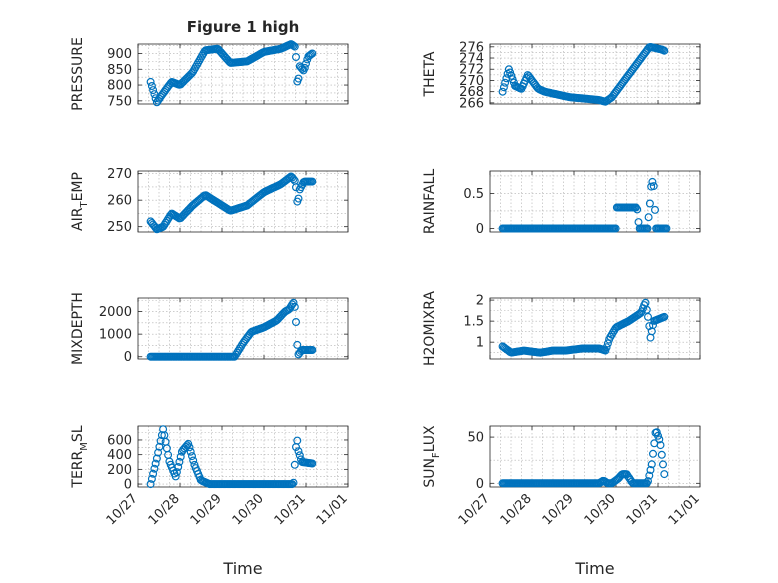 The image size is (778, 583). I want to click on x-tick-label: 10/31, so click(290, 509).